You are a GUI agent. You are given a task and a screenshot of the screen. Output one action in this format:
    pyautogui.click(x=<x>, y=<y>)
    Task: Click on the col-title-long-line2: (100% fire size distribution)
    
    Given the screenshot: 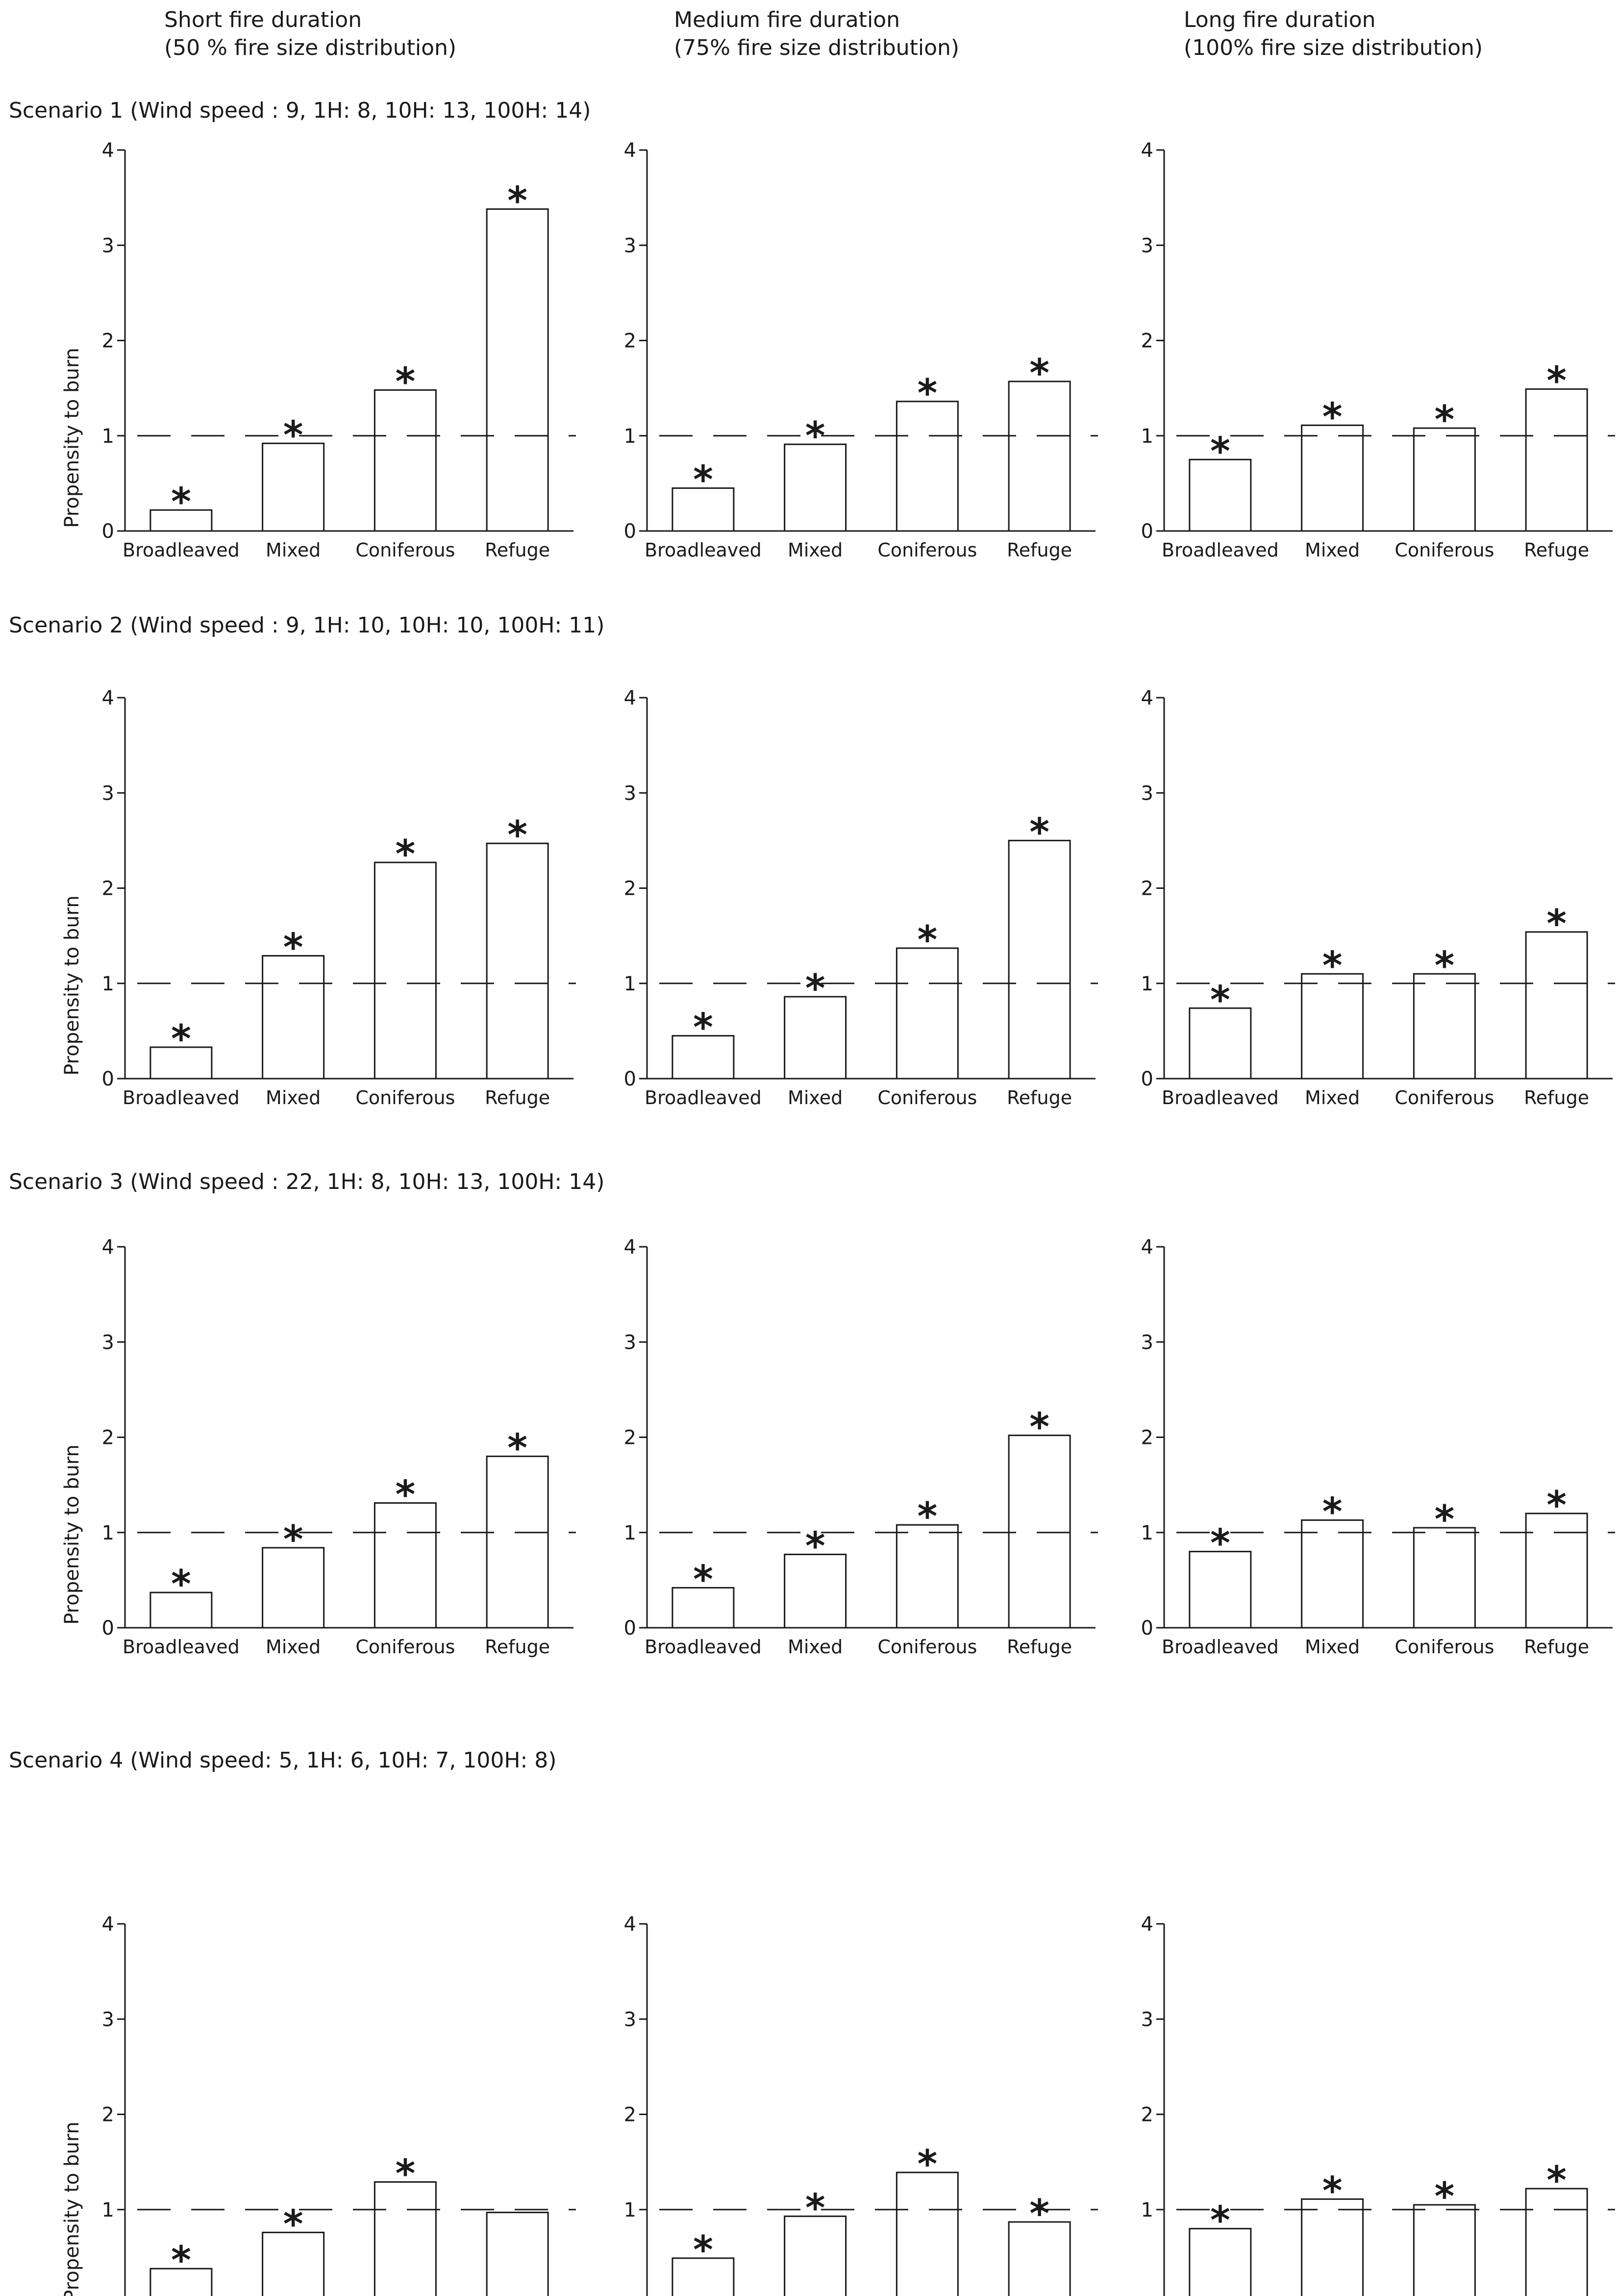 What is the action you would take?
    pyautogui.click(x=1333, y=47)
    